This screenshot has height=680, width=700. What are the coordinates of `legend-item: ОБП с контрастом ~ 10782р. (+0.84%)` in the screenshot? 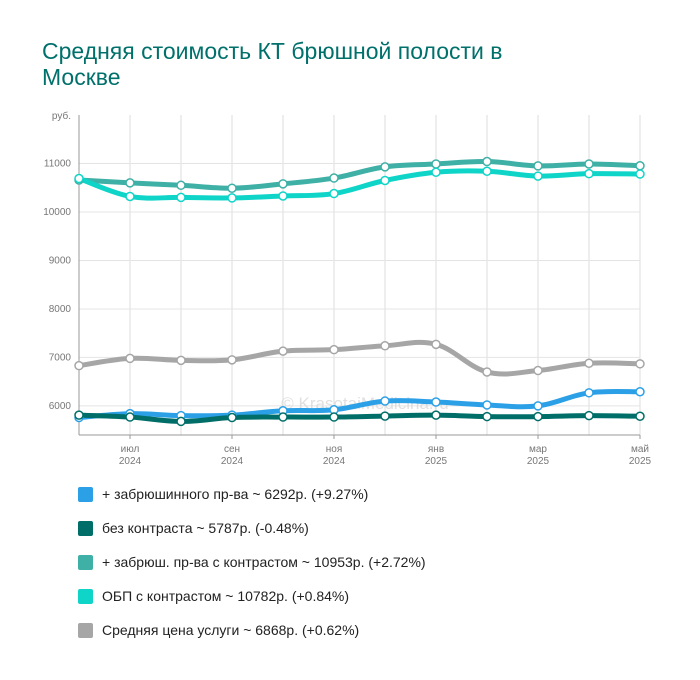 It's located at (252, 596).